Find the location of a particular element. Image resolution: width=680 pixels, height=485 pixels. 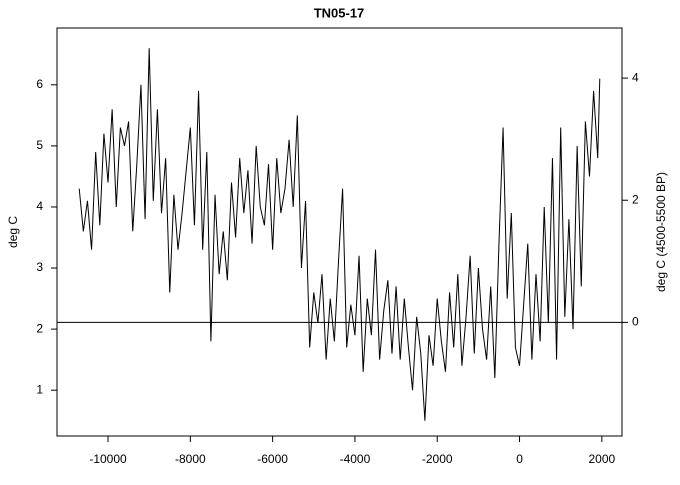

y-tick-label: 2 is located at coordinates (39, 328).